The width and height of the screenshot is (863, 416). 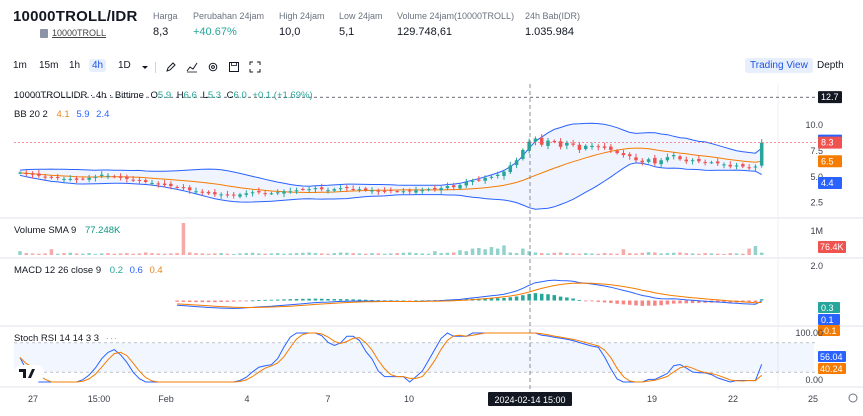 What do you see at coordinates (234, 67) in the screenshot?
I see `save-icon` at bounding box center [234, 67].